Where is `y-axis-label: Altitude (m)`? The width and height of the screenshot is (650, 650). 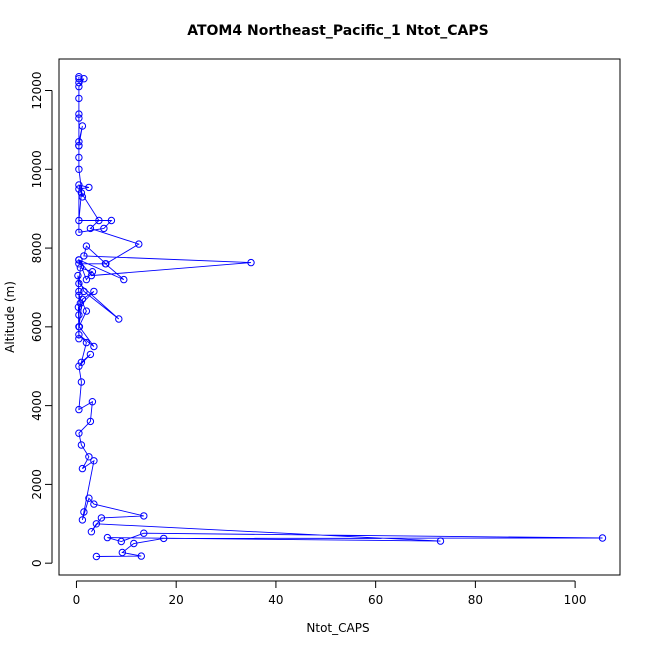 y-axis-label: Altitude (m) is located at coordinates (10, 317).